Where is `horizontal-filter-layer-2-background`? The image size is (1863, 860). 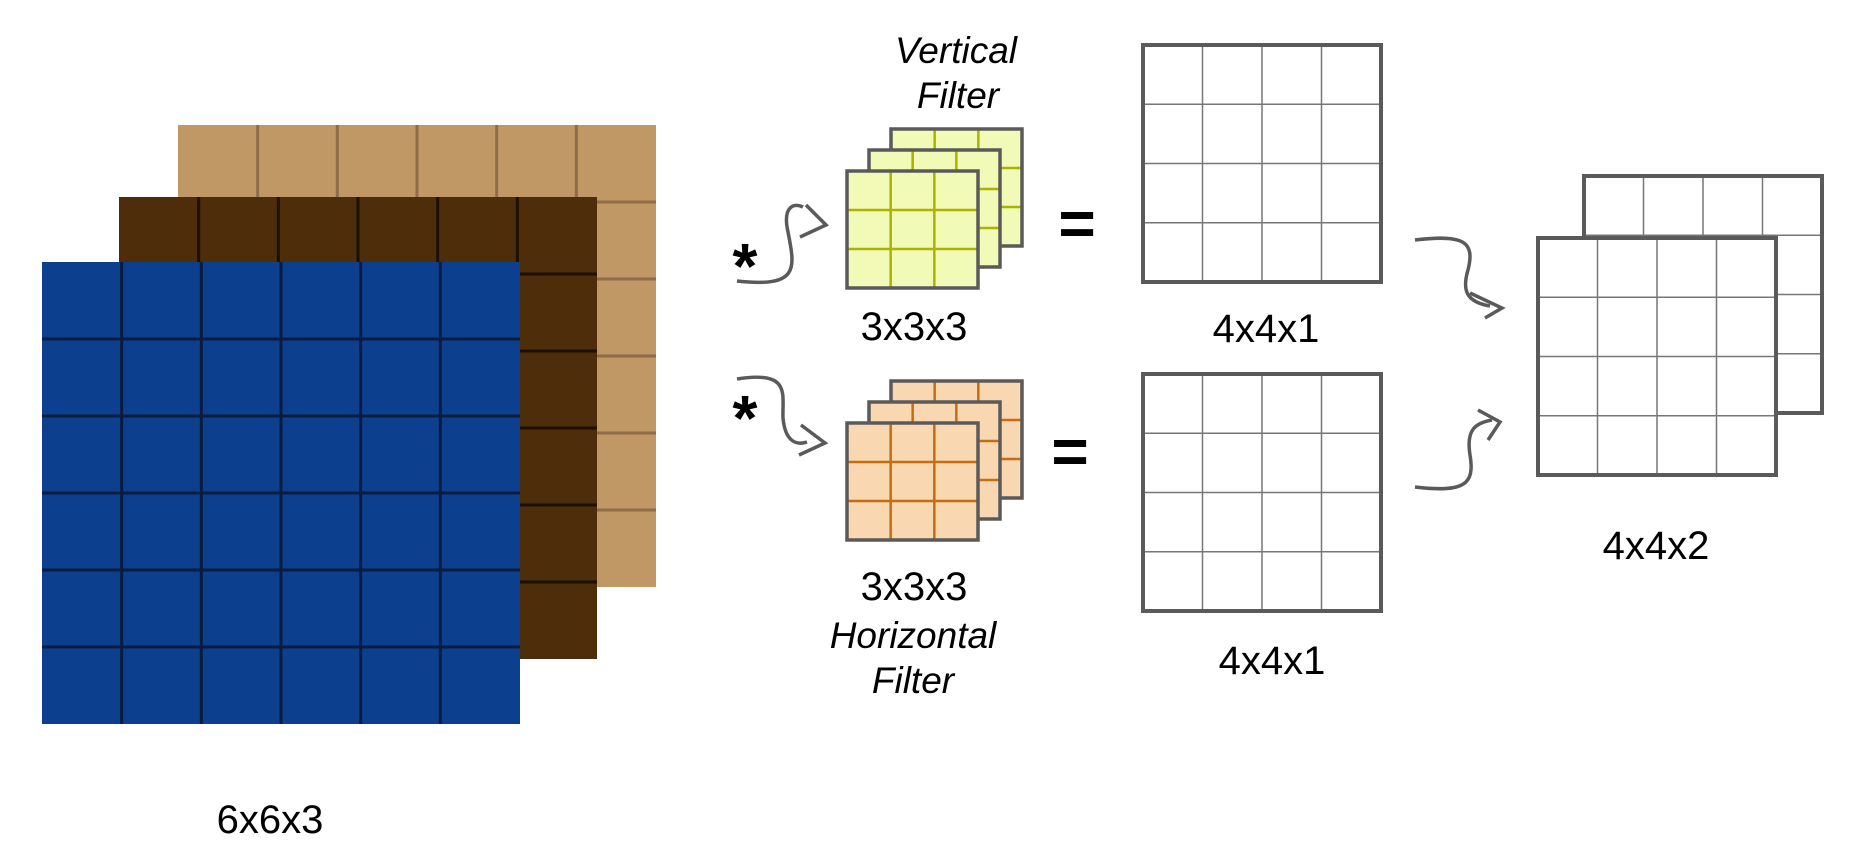 horizontal-filter-layer-2-background is located at coordinates (912, 481).